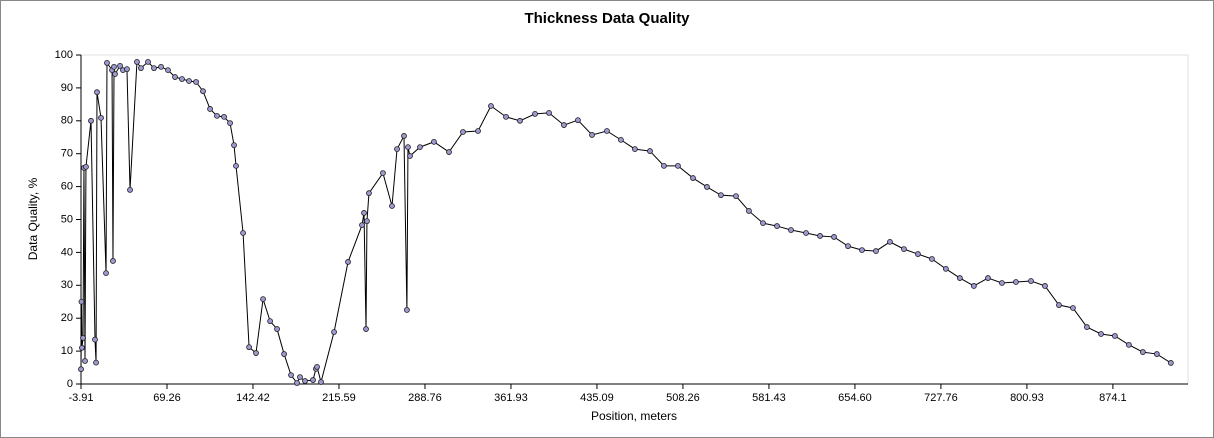  Describe the element at coordinates (425, 398) in the screenshot. I see `x-tick-label: 288.76` at that location.